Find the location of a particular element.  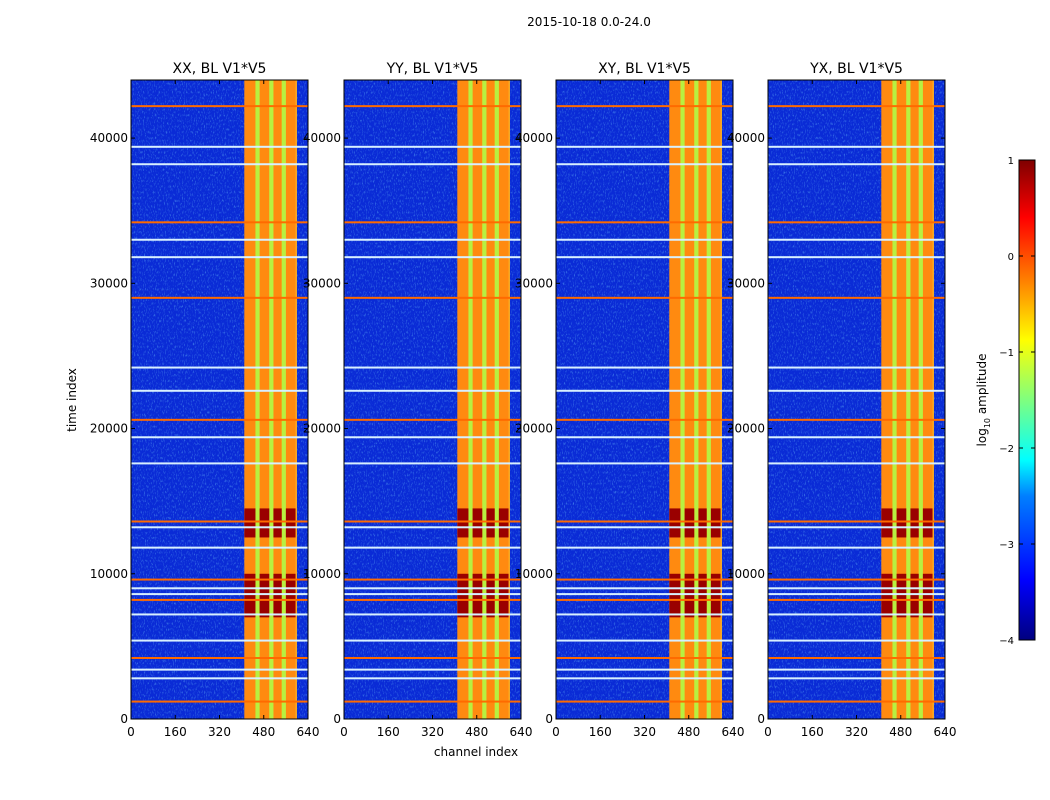

y-tick-label: 0 is located at coordinates (337, 719).